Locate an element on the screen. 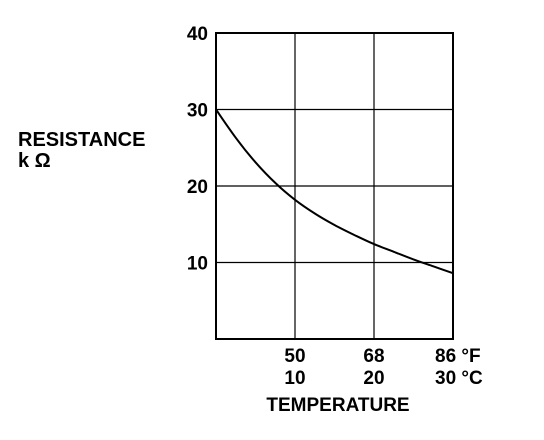 Image resolution: width=544 pixels, height=440 pixels. y-axis-label-line1: RESISTANCE is located at coordinates (81, 140).